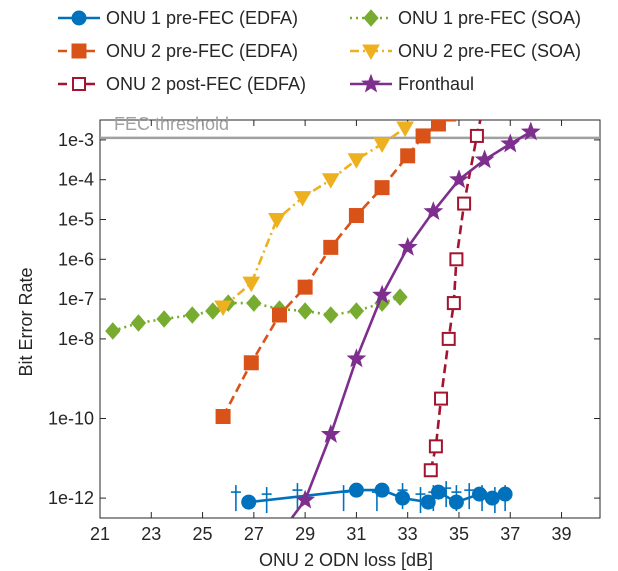  Describe the element at coordinates (459, 534) in the screenshot. I see `x-tick-label: 35` at that location.